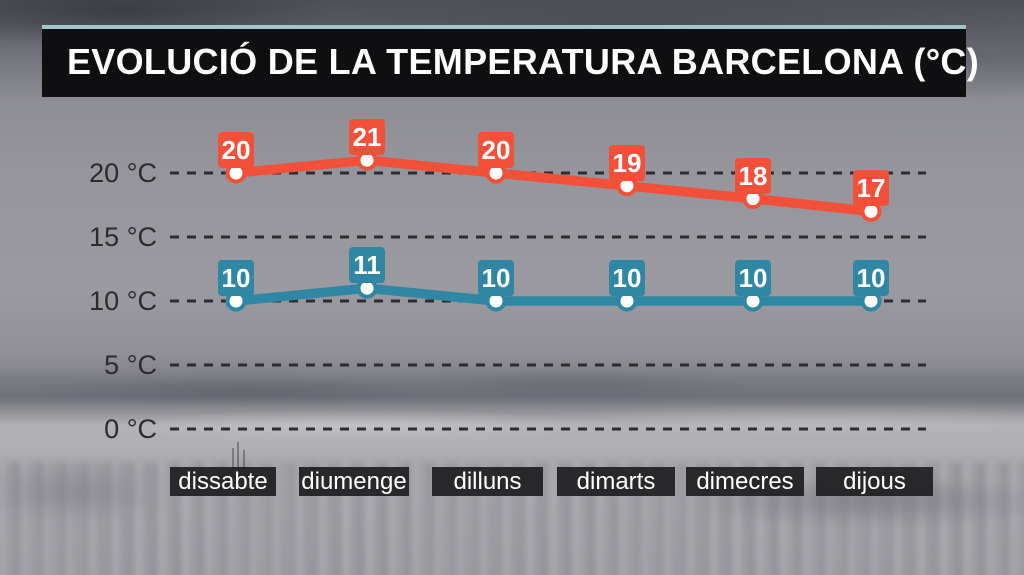 Image resolution: width=1024 pixels, height=575 pixels. Describe the element at coordinates (223, 481) in the screenshot. I see `day-label-dissabte: dissabte` at that location.